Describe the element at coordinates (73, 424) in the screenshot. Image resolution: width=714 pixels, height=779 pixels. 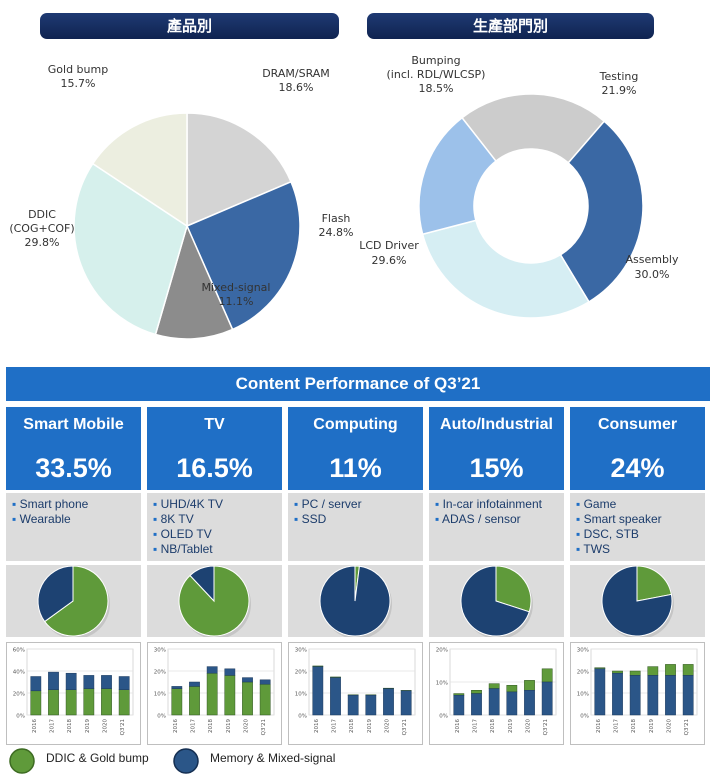
I see `segment-name: Smart Mobile` at that location.